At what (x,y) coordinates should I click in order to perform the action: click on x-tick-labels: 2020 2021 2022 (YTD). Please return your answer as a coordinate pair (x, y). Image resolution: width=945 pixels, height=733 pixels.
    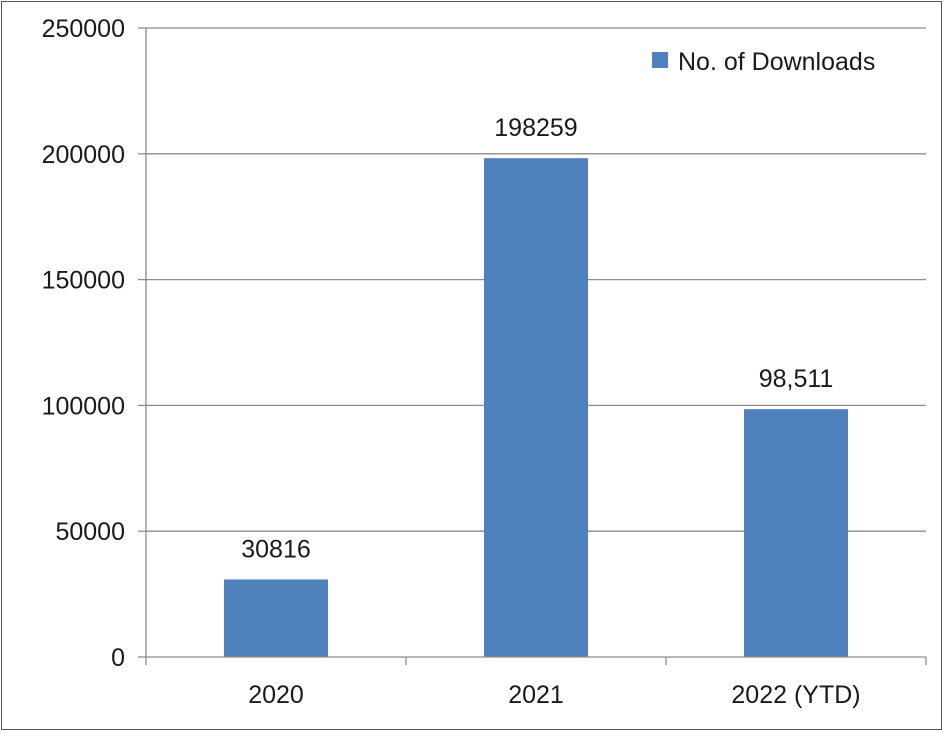
    Looking at the image, I should click on (554, 695).